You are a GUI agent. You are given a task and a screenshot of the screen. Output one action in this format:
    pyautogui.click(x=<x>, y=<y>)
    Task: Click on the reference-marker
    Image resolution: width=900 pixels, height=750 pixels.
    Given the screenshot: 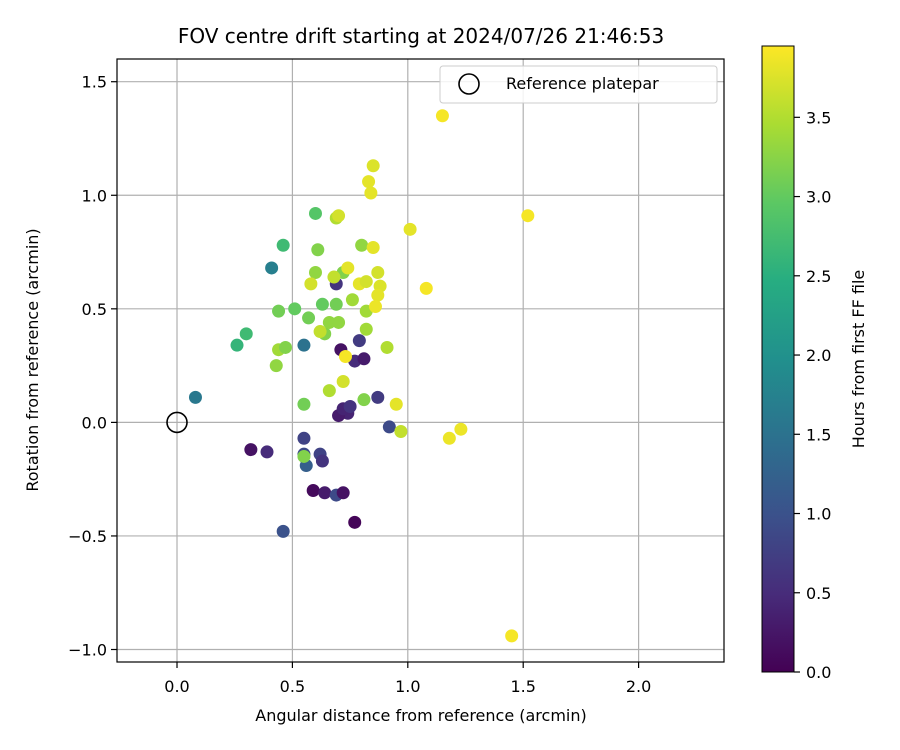 What is the action you would take?
    pyautogui.click(x=177, y=422)
    